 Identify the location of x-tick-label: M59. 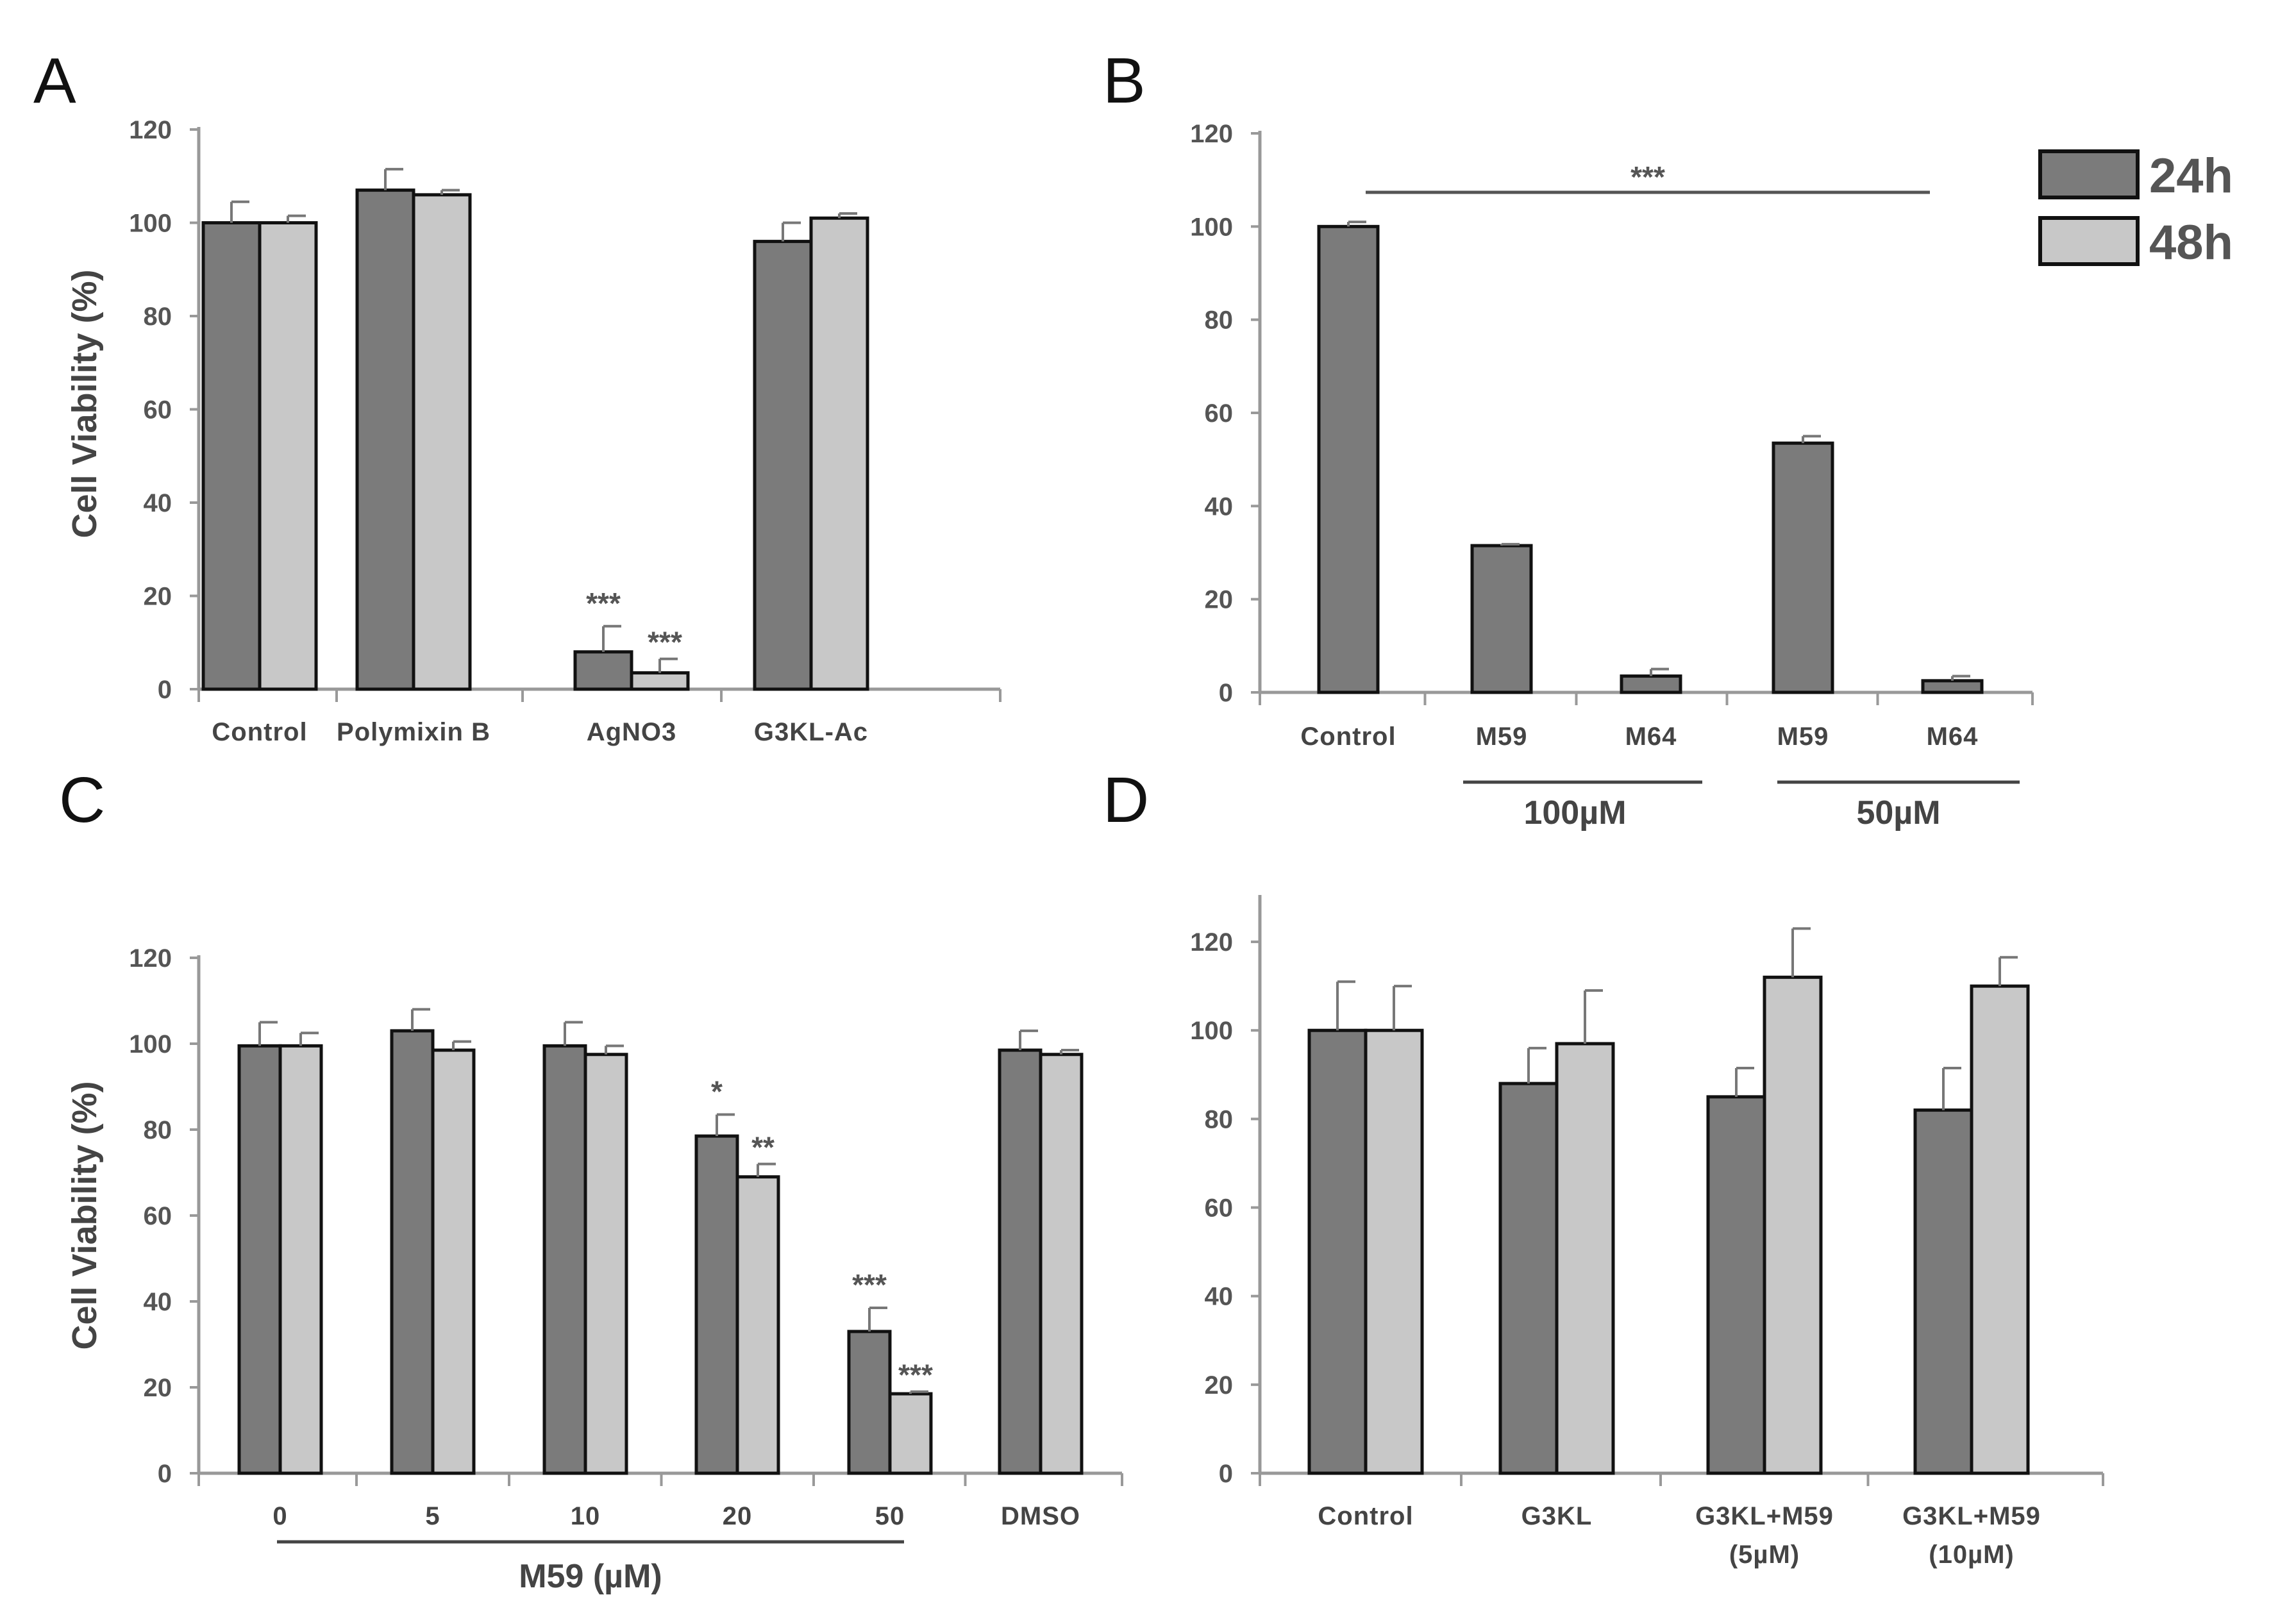
(1803, 737).